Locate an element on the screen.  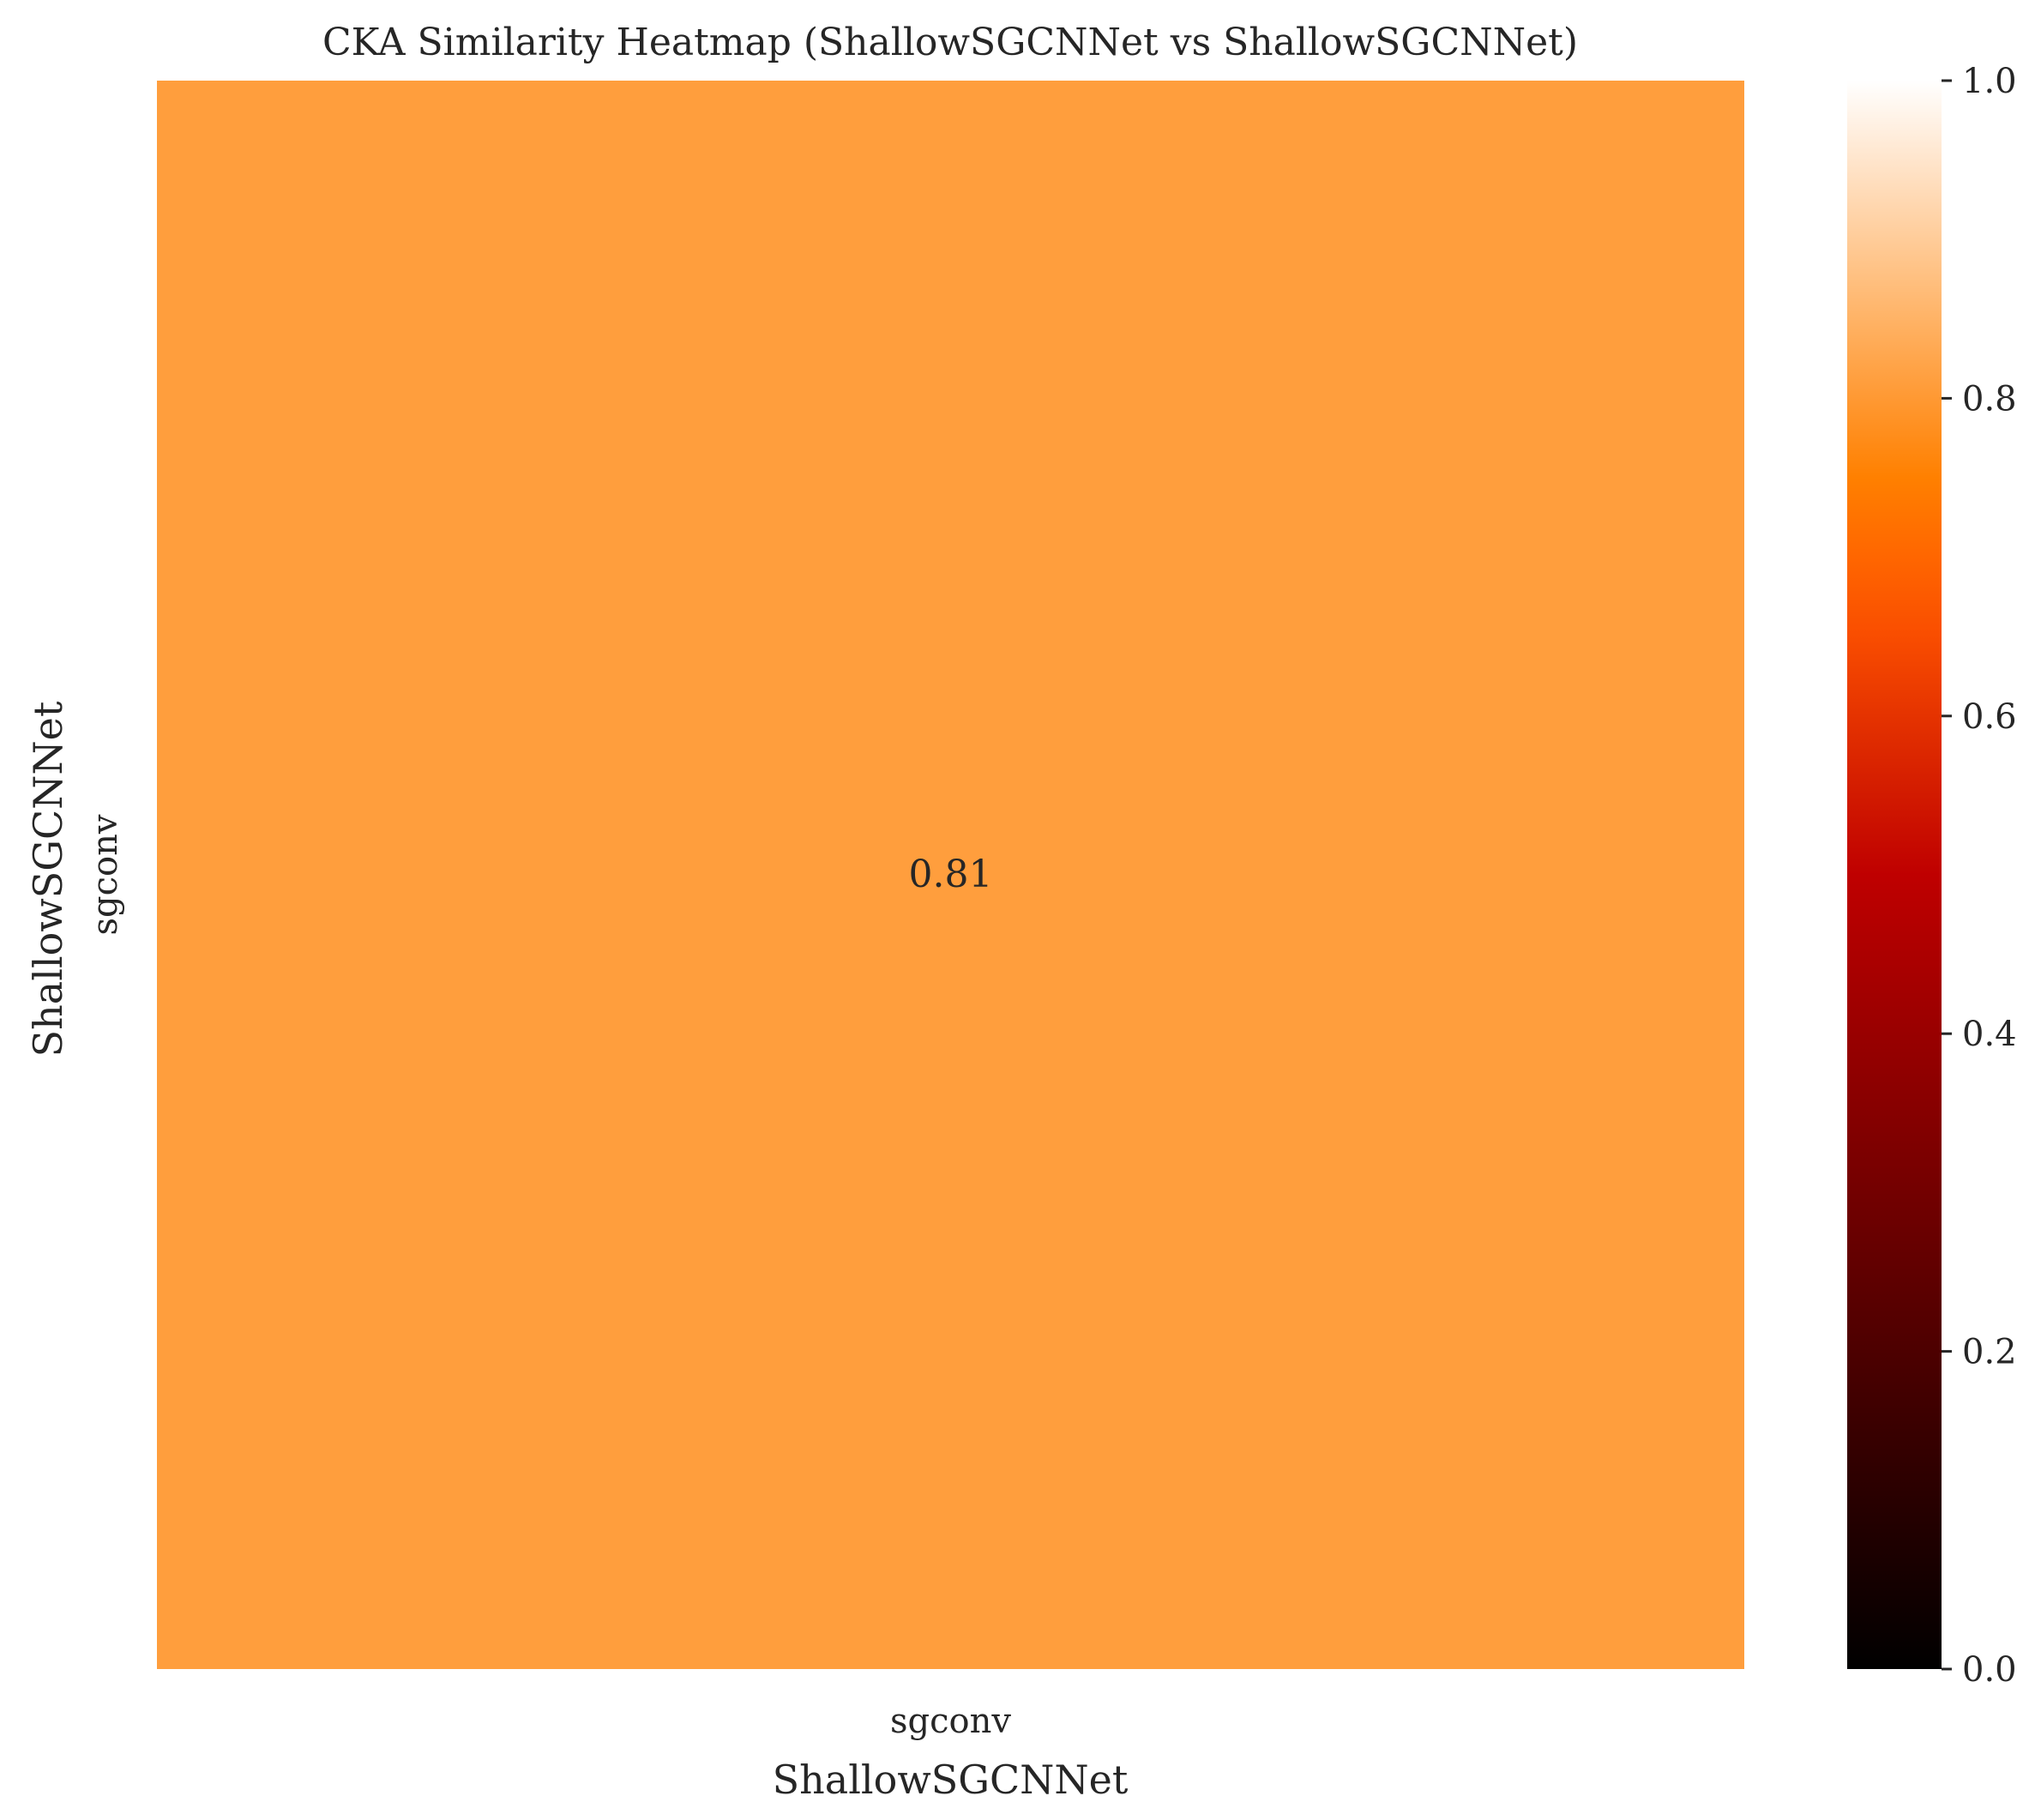
y-axis-label: ShallowSGCNNet is located at coordinates (48, 879).